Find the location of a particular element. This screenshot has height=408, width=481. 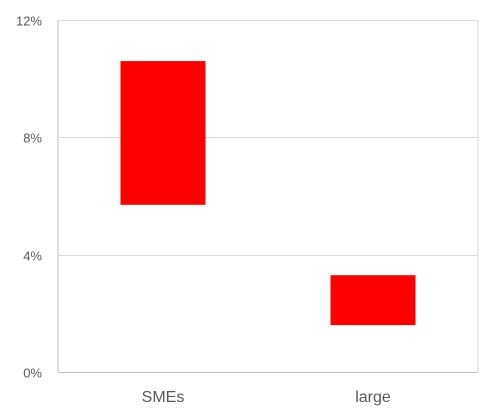

x-category-label: SMEs is located at coordinates (163, 397).